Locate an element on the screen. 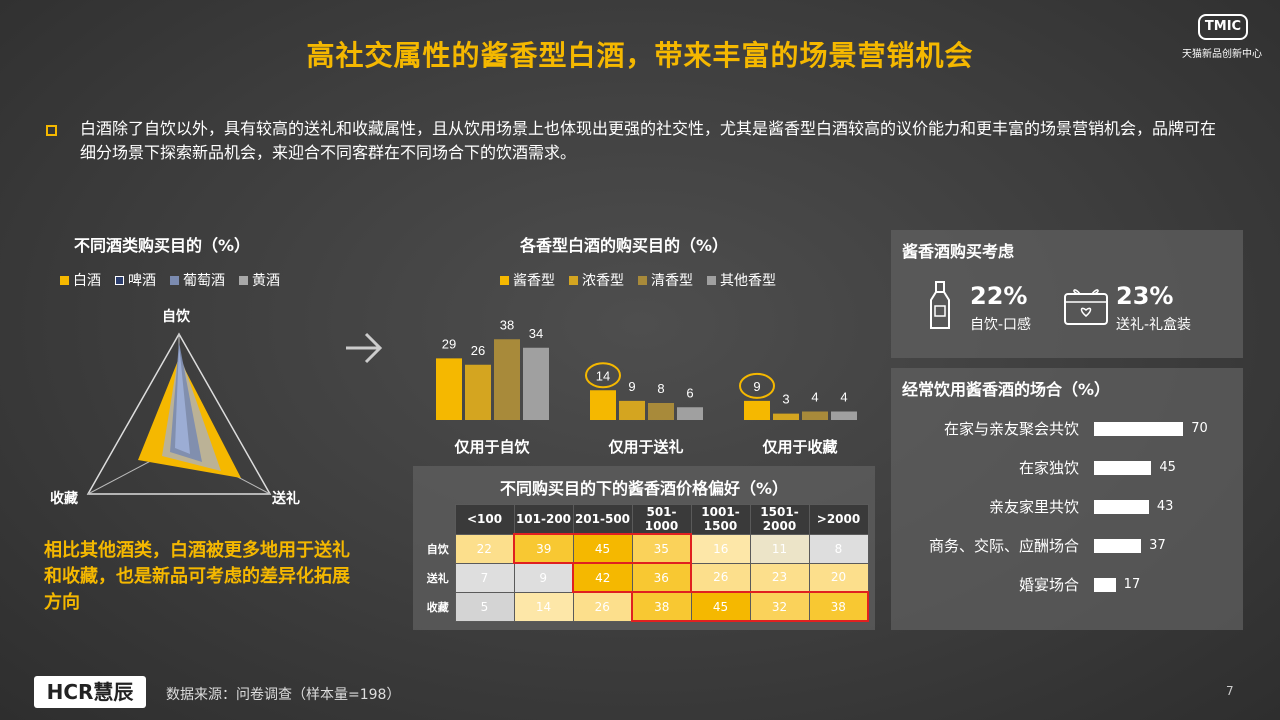 The width and height of the screenshot is (1280, 720). legend-item: 清香型 is located at coordinates (665, 280).